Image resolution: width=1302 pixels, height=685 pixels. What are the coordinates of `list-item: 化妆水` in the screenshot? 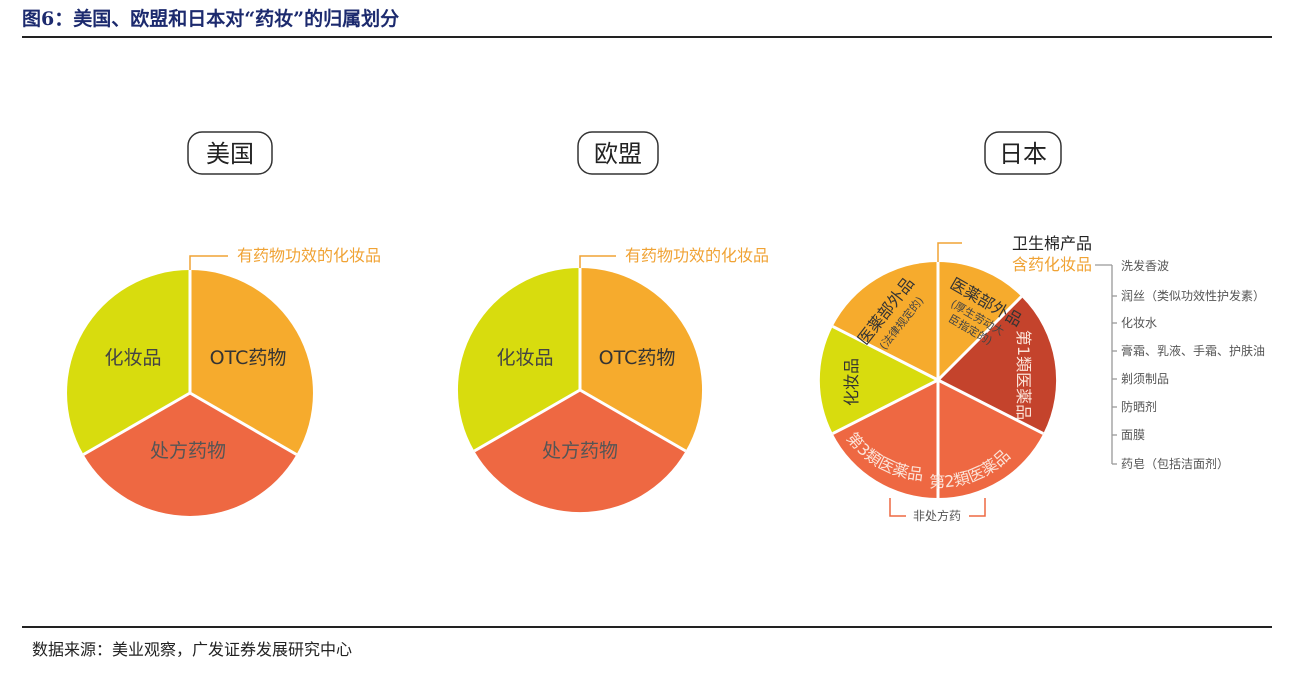 It's located at (1139, 323).